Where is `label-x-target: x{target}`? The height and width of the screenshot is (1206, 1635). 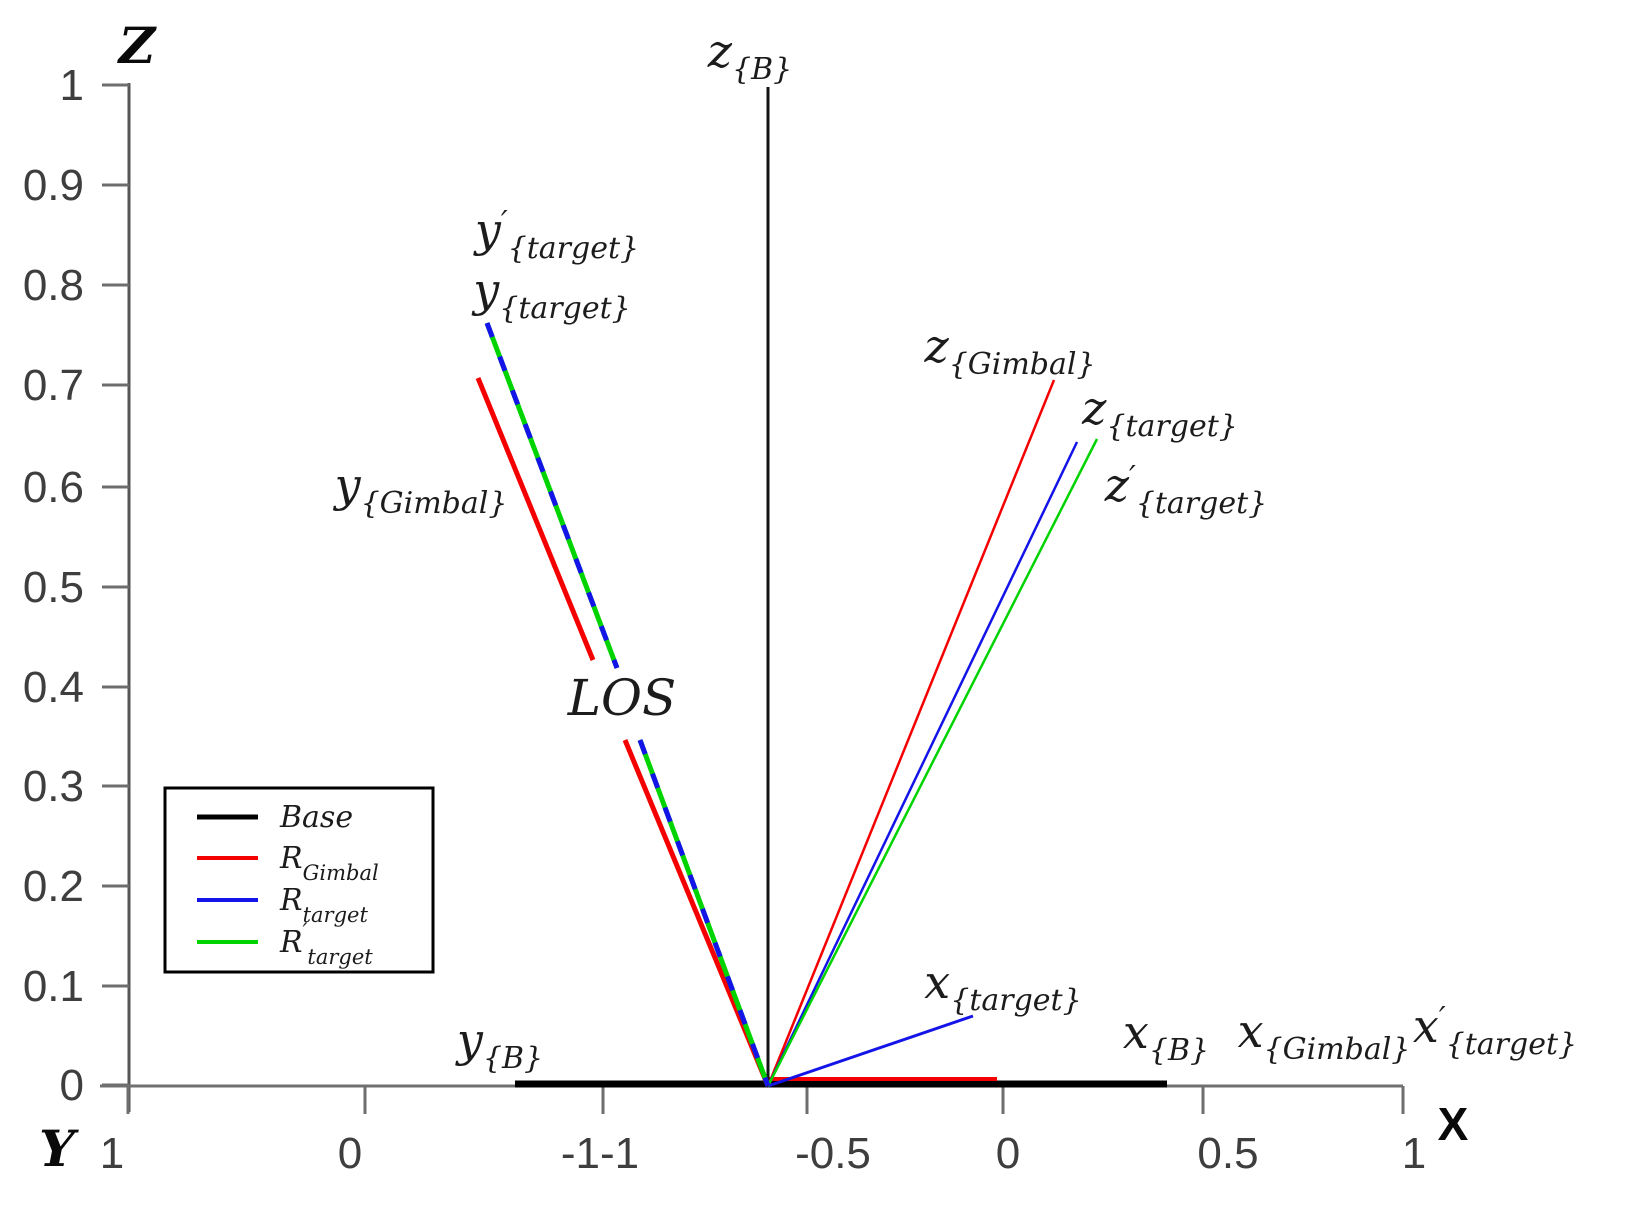 label-x-target: x{target} is located at coordinates (1002, 986).